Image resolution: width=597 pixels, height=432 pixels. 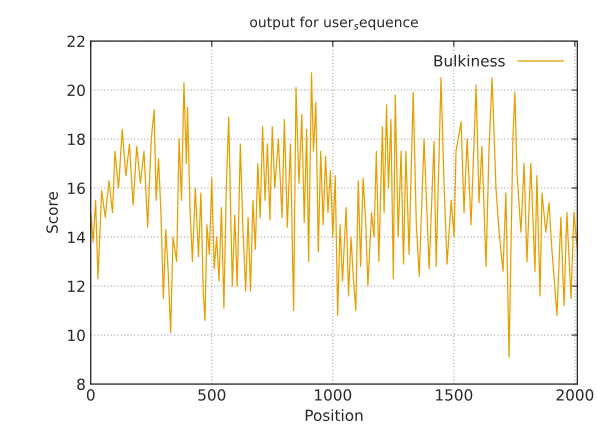 What do you see at coordinates (76, 286) in the screenshot?
I see `y-tick-label: 12` at bounding box center [76, 286].